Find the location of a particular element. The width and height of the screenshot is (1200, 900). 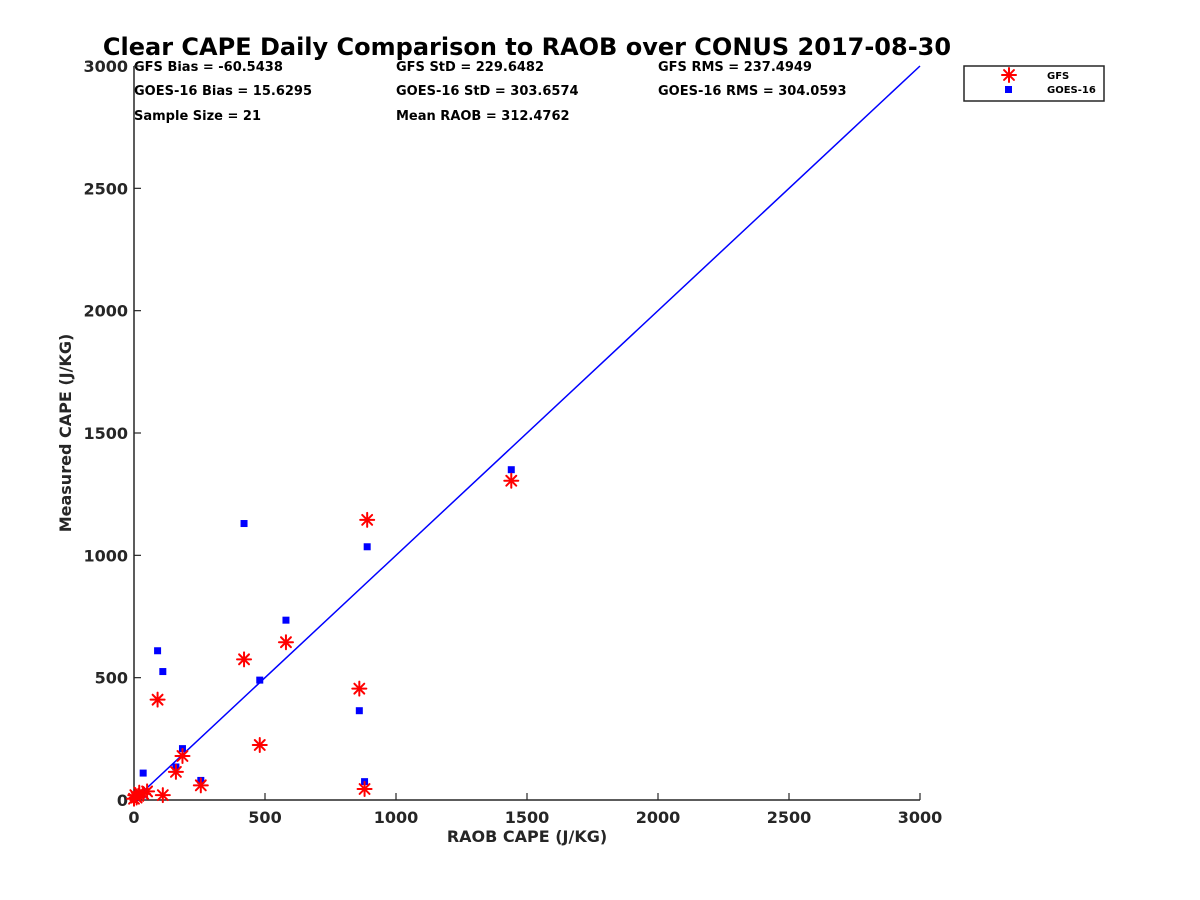

legend-goes16-square-icon is located at coordinates (1008, 89).